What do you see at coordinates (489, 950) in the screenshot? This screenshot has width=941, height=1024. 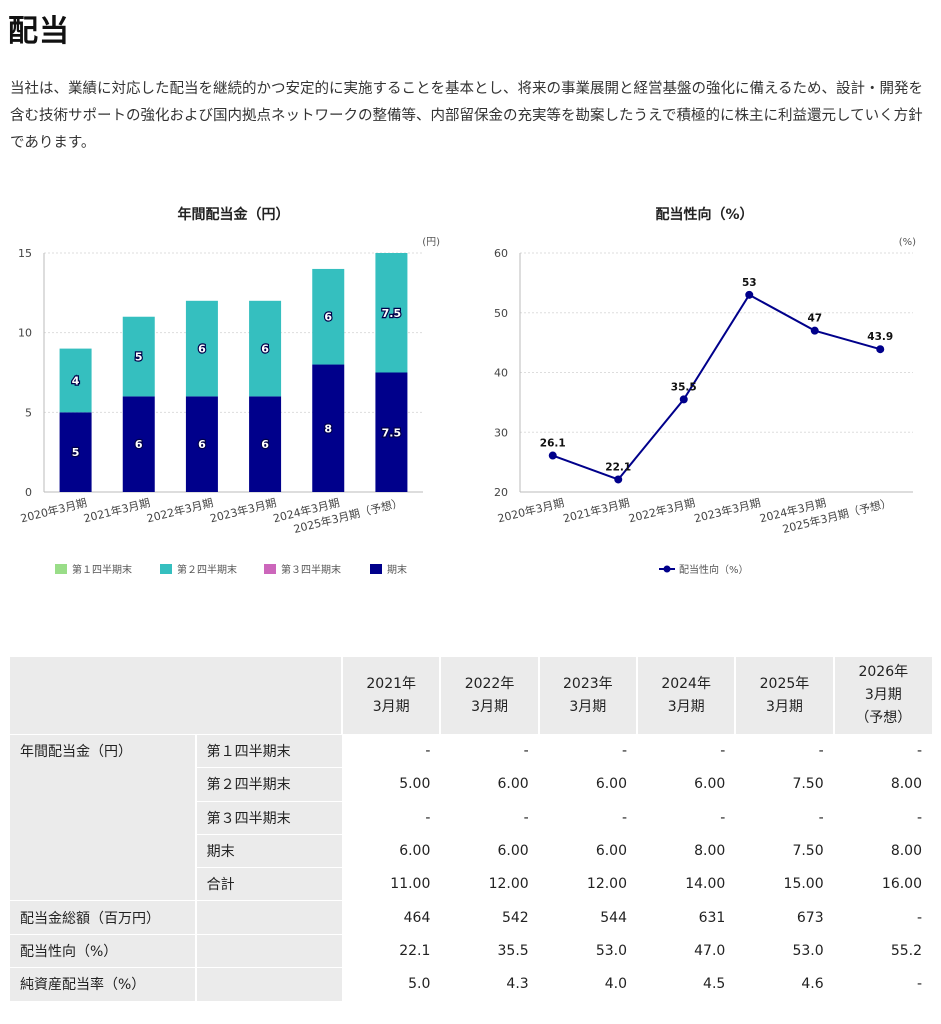 I see `table-cell: 35.5` at bounding box center [489, 950].